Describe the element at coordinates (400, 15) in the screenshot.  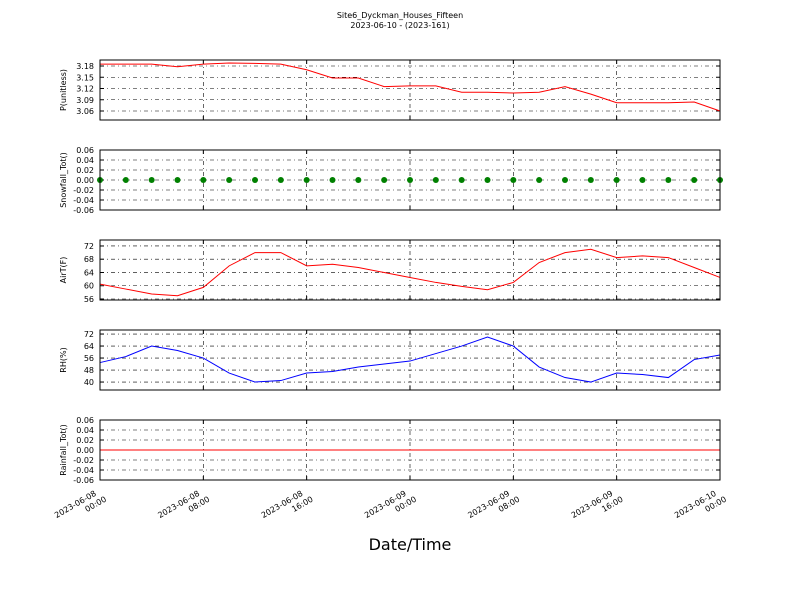
I see `chart-title: Site6_Dyckman_Houses_Fifteen` at that location.